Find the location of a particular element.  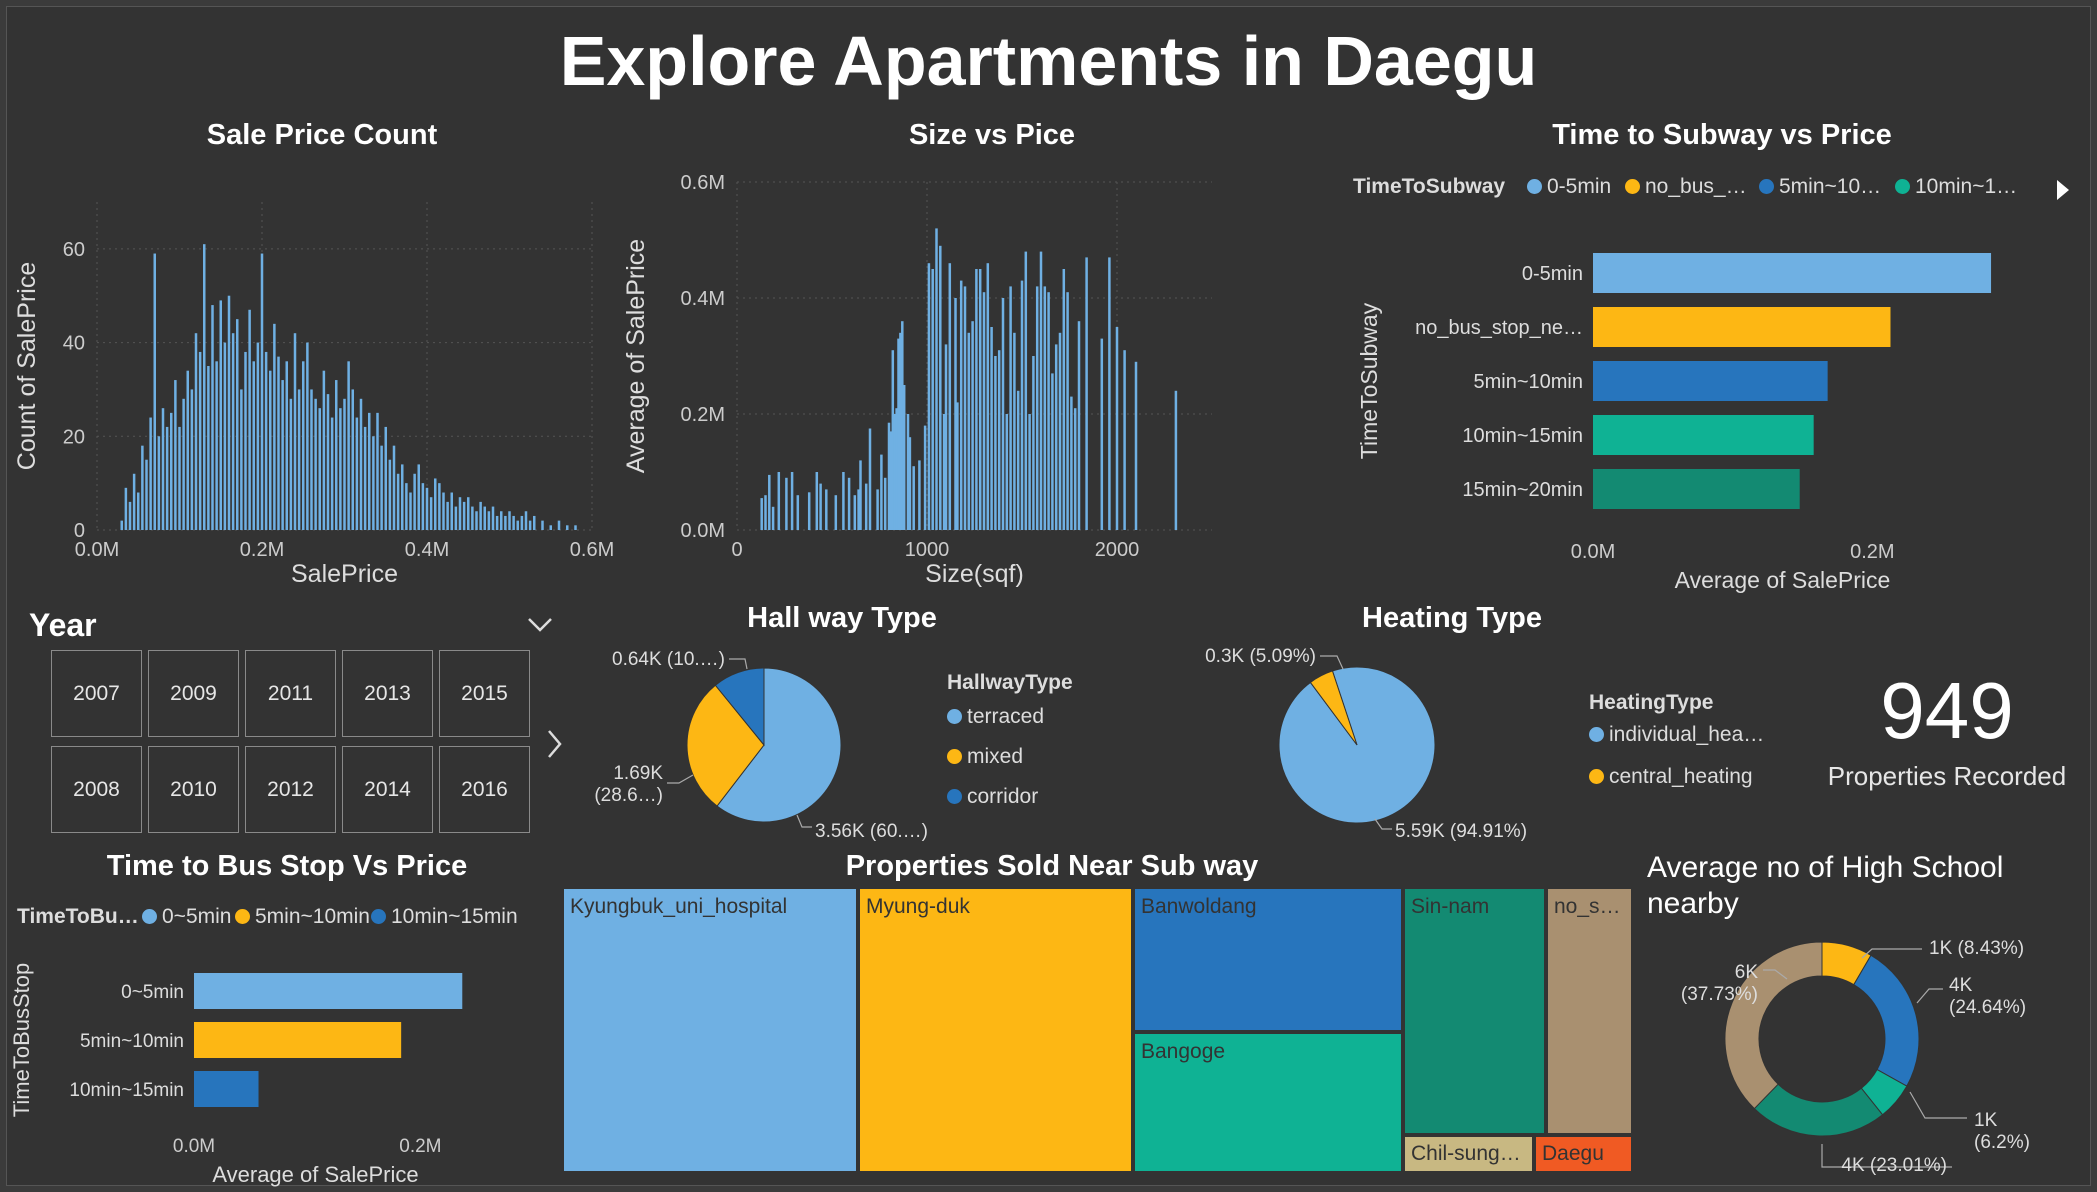

hallway-pie-chart: 3.56K (60.…) 1.69K(28.6…) 0.64K (10.…) is located at coordinates (757, 742).